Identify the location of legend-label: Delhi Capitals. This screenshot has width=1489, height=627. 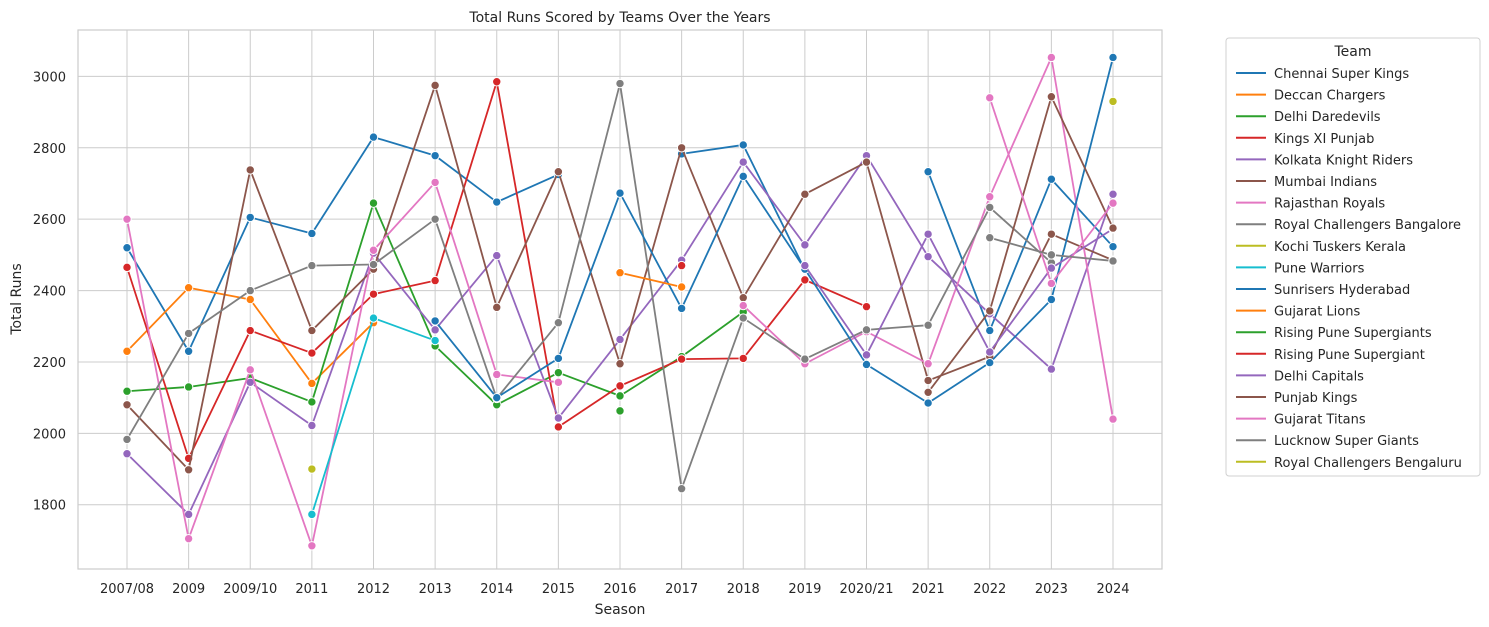
(1319, 376).